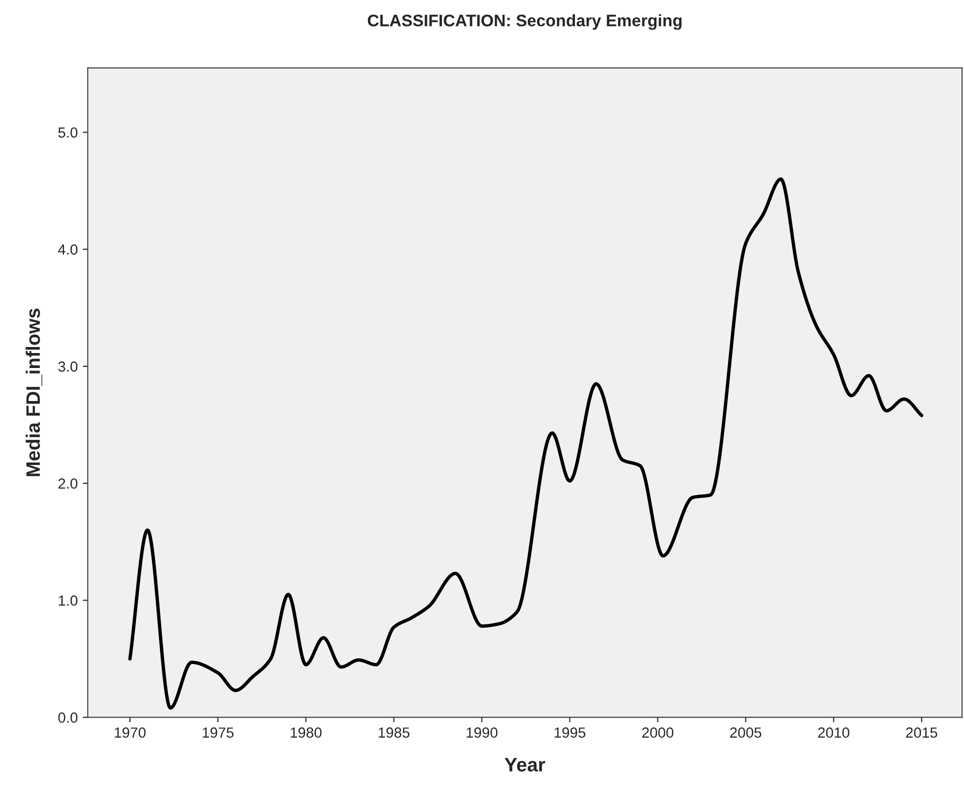  What do you see at coordinates (394, 732) in the screenshot?
I see `x-tick-label: 1985` at bounding box center [394, 732].